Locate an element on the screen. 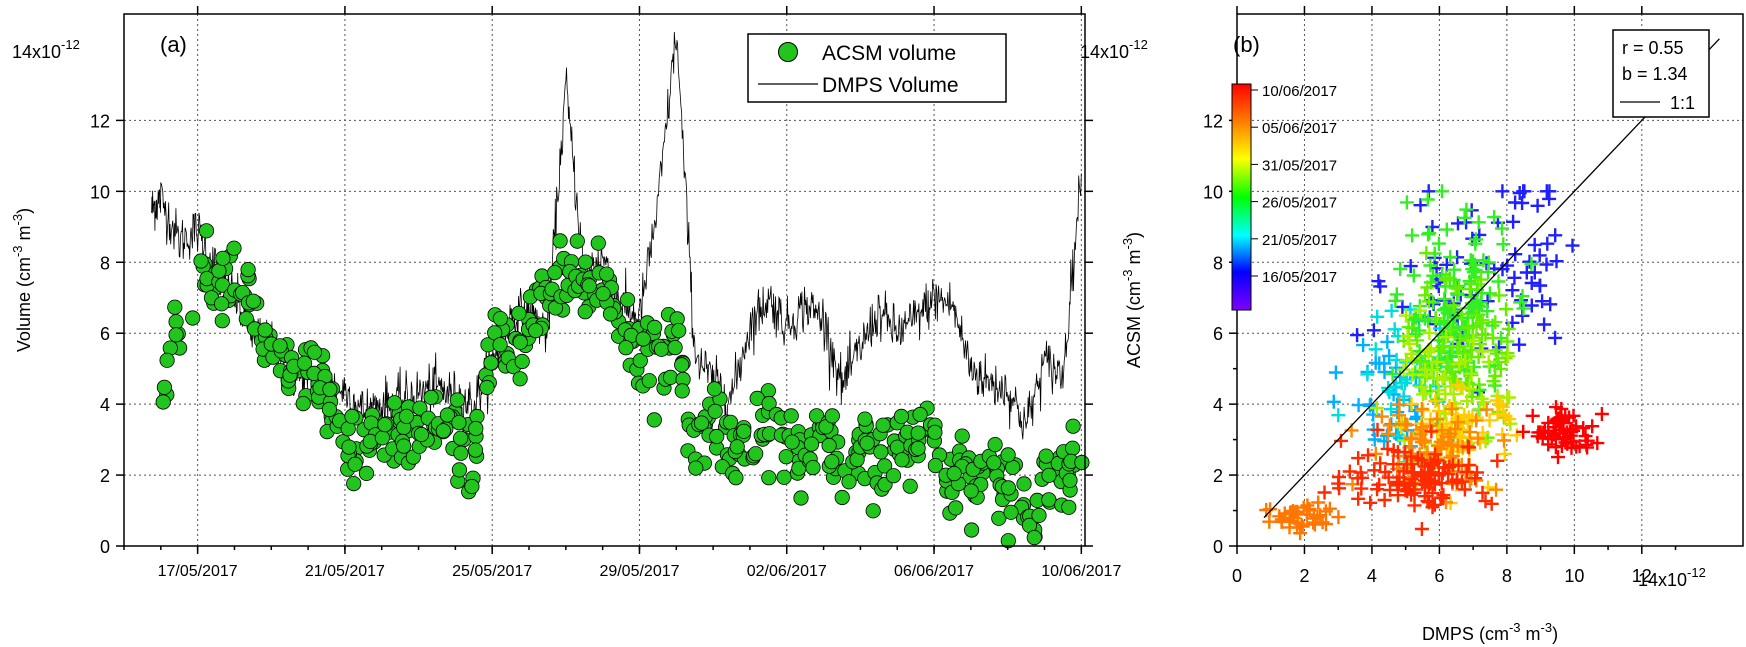 This screenshot has width=1746, height=647. panel-b-ytick-label: 12 is located at coordinates (1213, 121).